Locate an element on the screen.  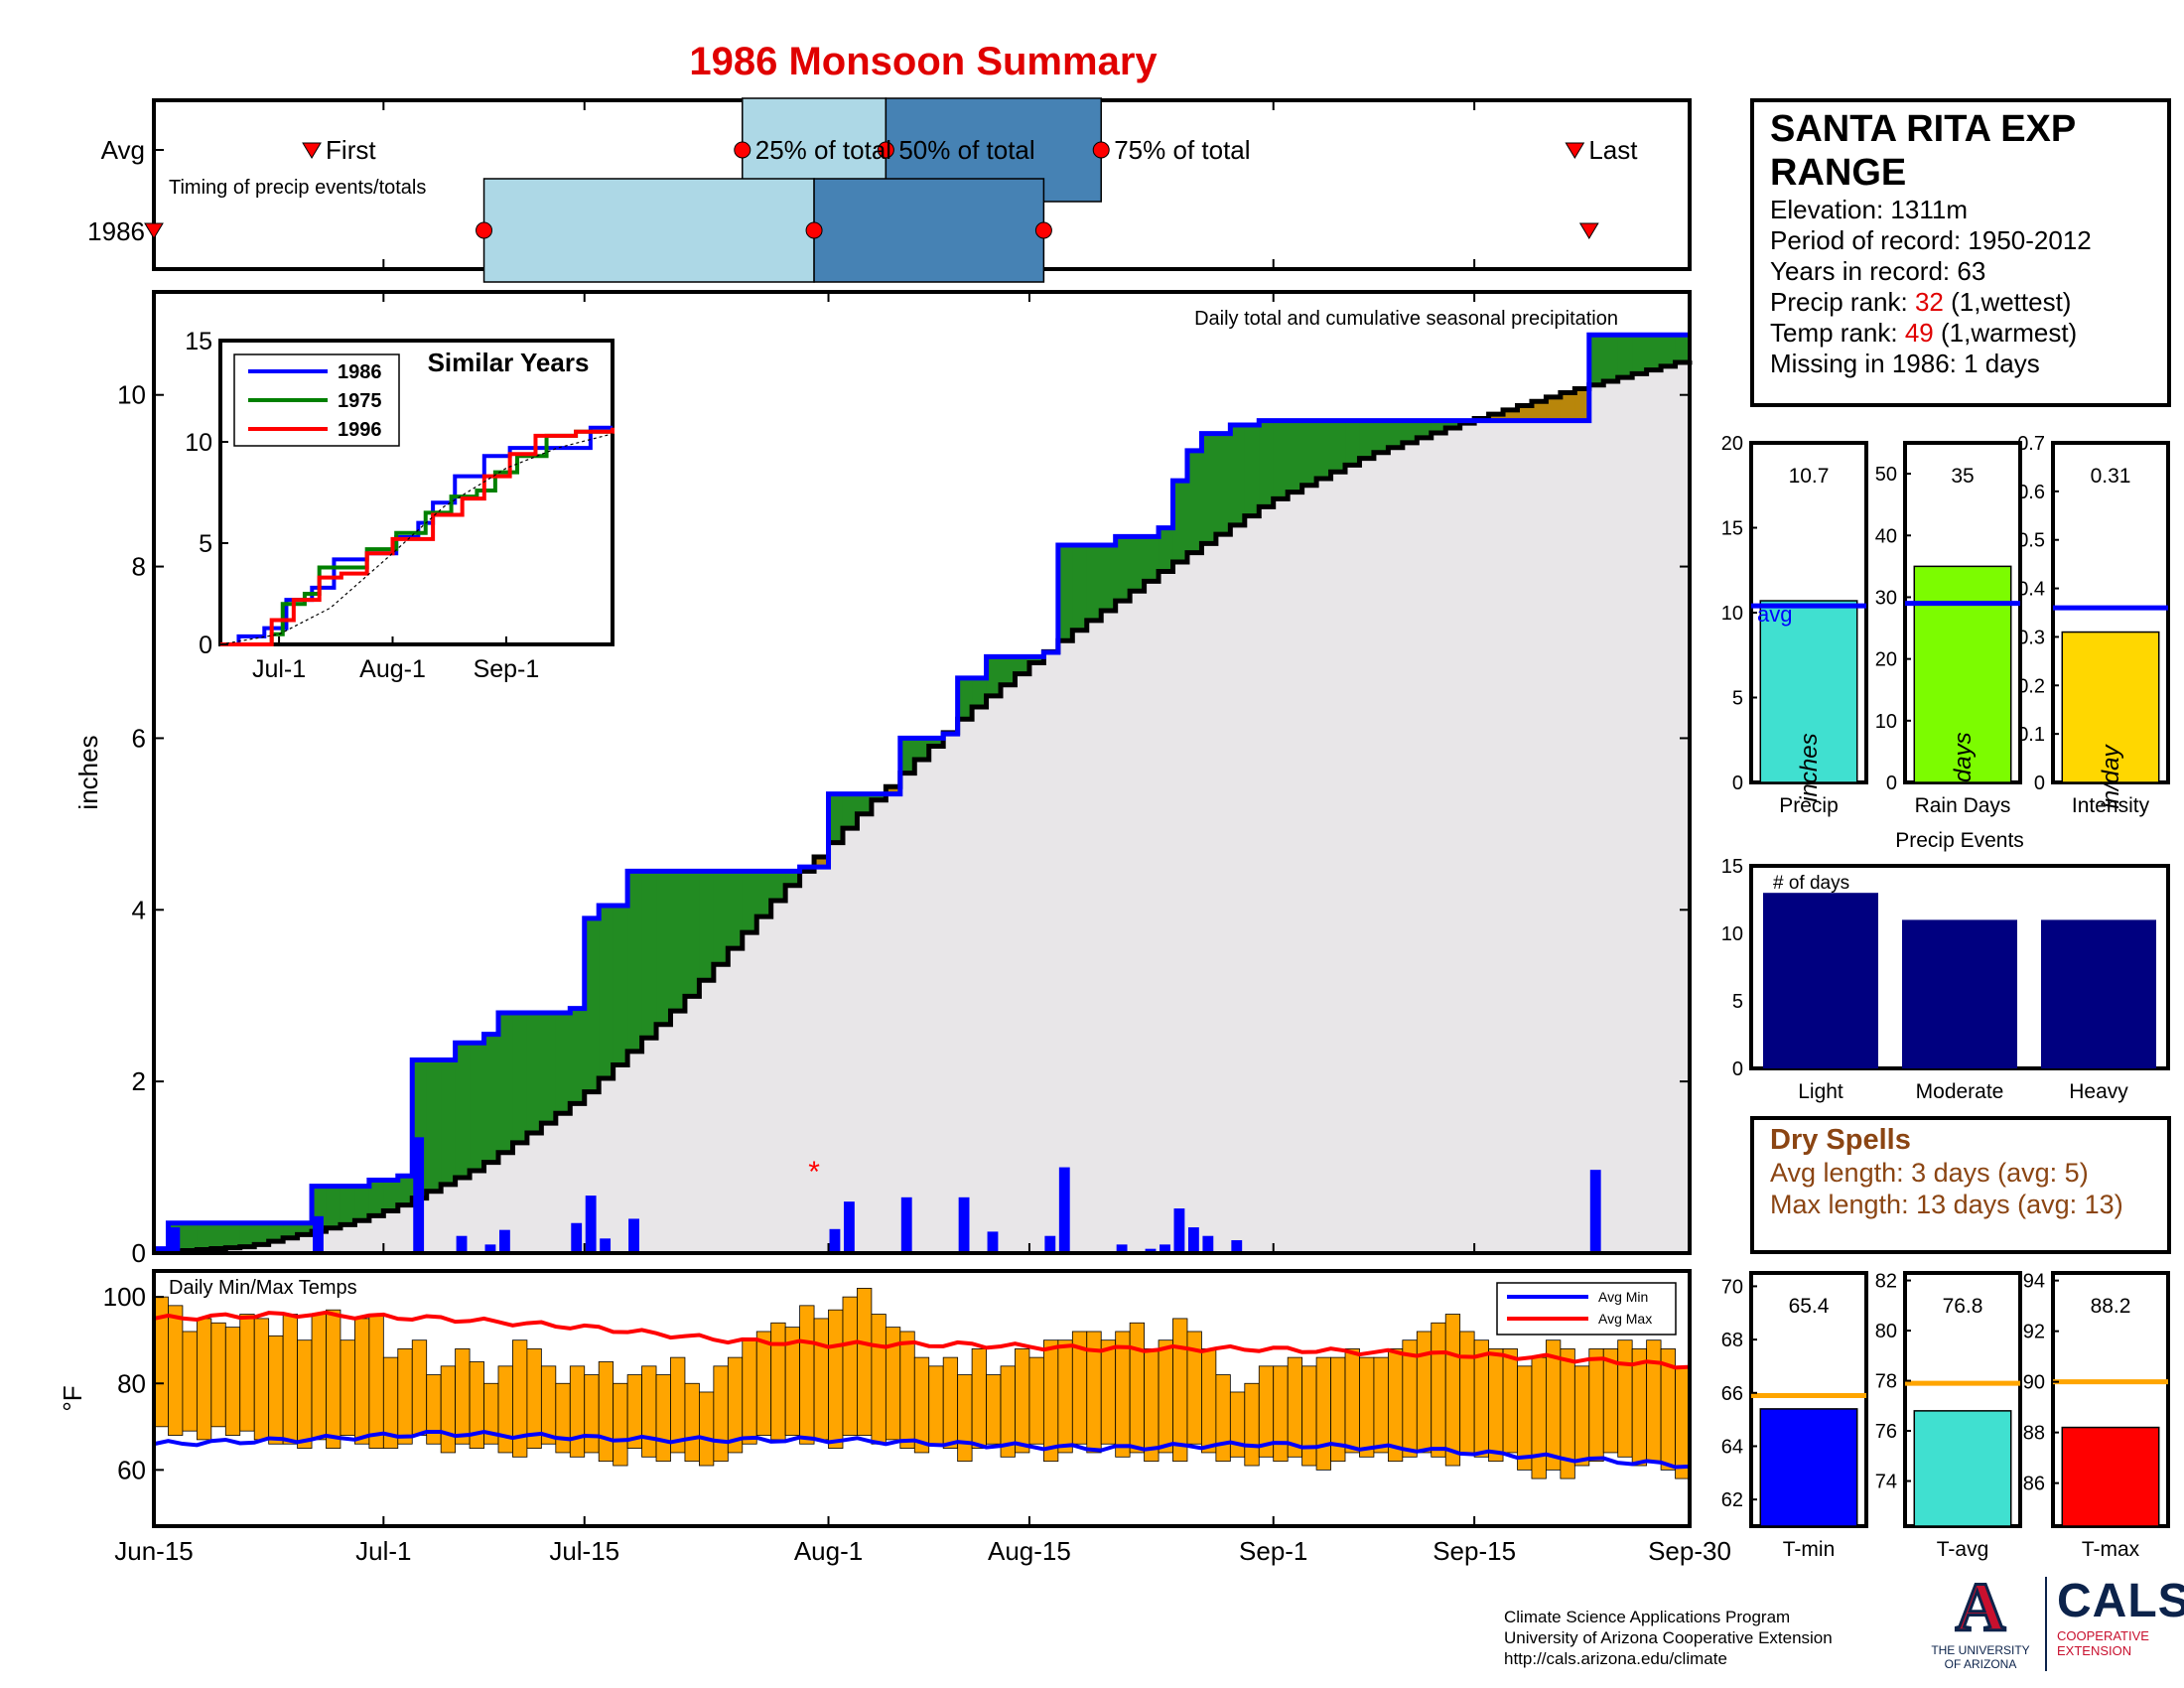
precip-rank-value: 32 is located at coordinates (1929, 302).